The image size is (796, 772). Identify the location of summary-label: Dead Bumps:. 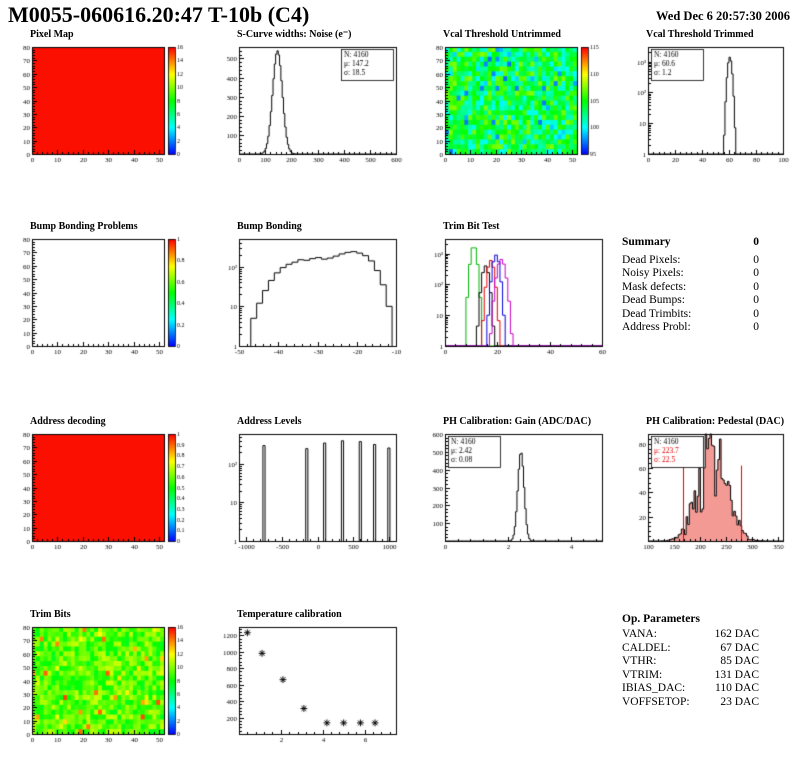
(653, 300).